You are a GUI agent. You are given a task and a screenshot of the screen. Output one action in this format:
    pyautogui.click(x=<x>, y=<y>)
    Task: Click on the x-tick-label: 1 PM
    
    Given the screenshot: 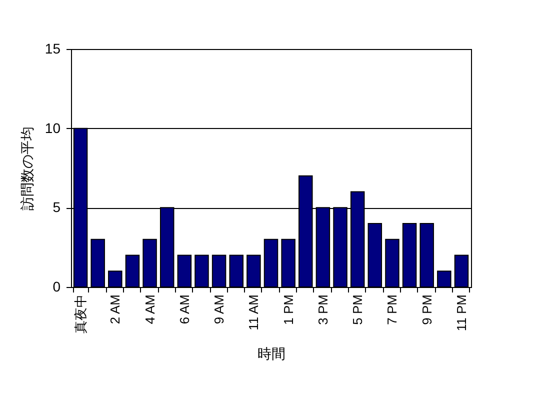 What is the action you would take?
    pyautogui.click(x=288, y=309)
    